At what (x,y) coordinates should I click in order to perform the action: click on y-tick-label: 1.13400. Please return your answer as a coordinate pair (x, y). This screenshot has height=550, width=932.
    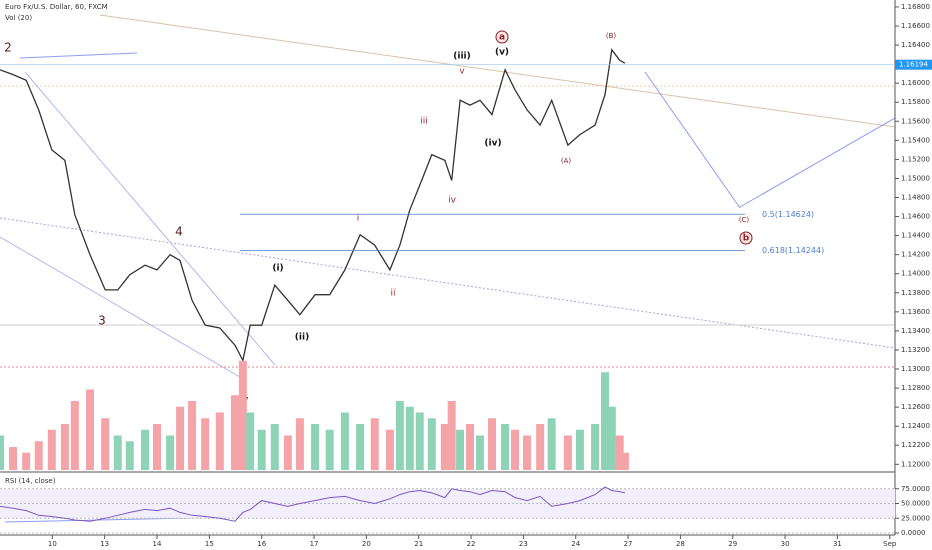
    Looking at the image, I should click on (915, 331).